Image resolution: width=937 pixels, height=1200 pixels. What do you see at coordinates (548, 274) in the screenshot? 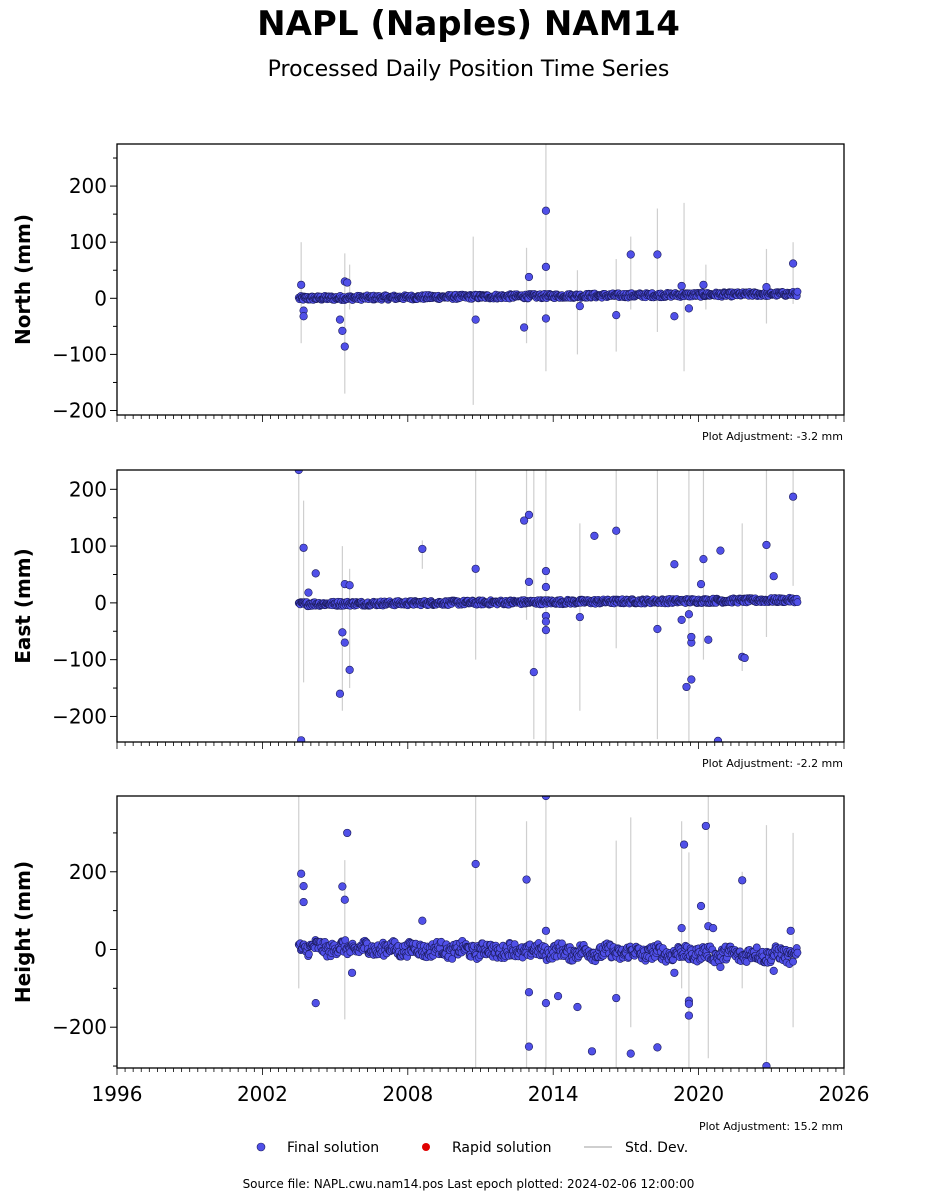
I see `plot-north` at bounding box center [548, 274].